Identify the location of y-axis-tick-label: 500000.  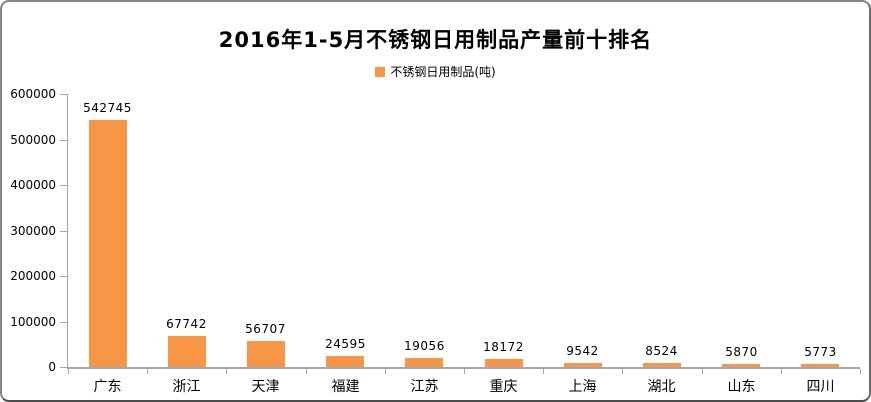
(33, 140).